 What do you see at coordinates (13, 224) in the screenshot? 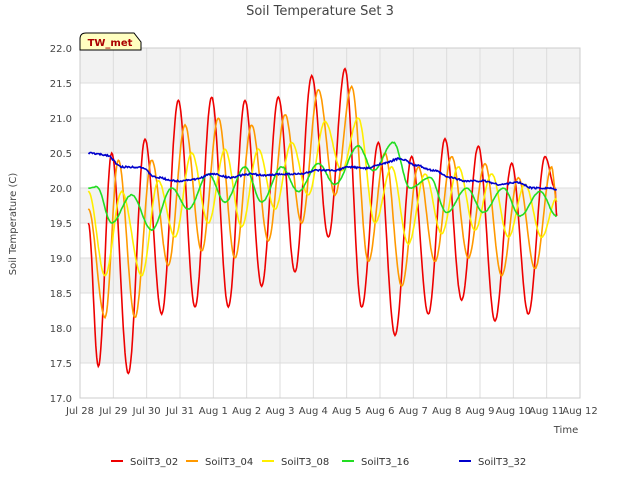
I see `y-axis-label: Soil Temperature (C)` at bounding box center [13, 224].